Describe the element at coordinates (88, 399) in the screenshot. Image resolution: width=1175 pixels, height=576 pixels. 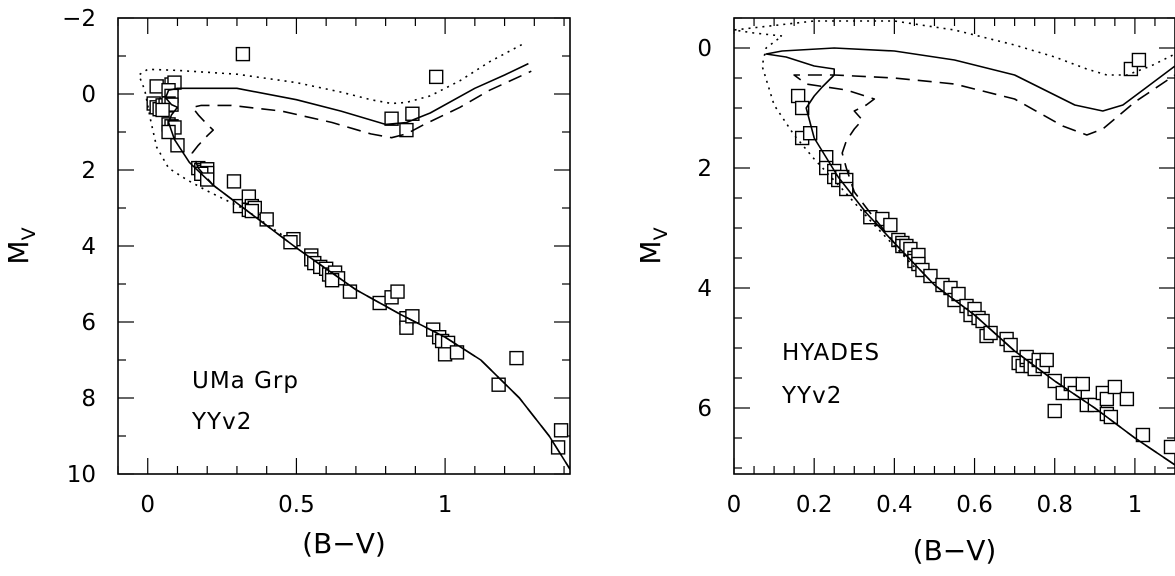
I see `uma-y-tick-label: 8` at that location.